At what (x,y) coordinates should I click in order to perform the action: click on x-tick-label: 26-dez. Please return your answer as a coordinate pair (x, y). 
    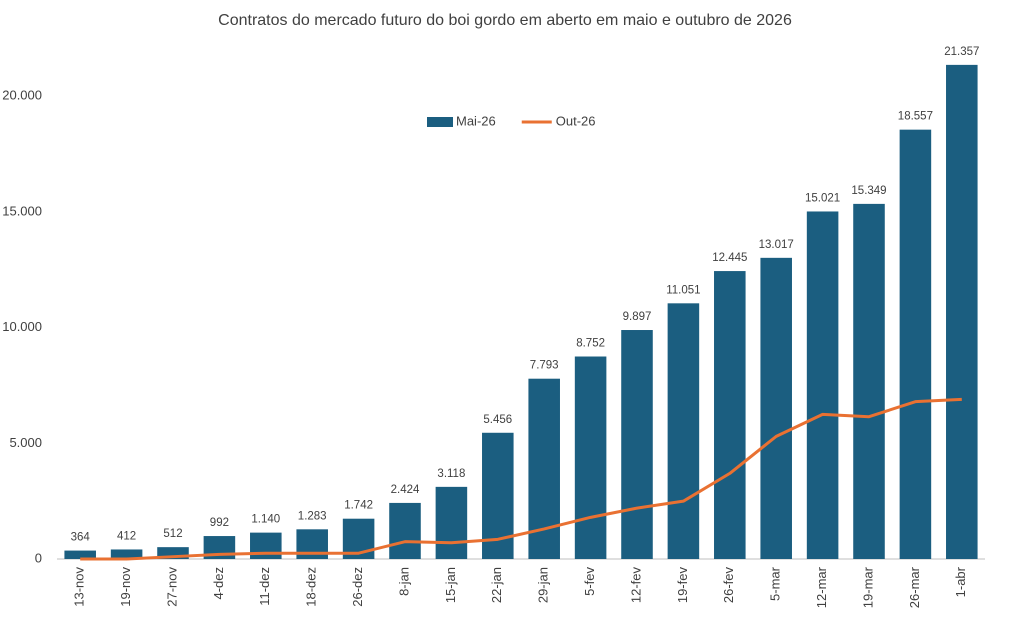
    Looking at the image, I should click on (357, 587).